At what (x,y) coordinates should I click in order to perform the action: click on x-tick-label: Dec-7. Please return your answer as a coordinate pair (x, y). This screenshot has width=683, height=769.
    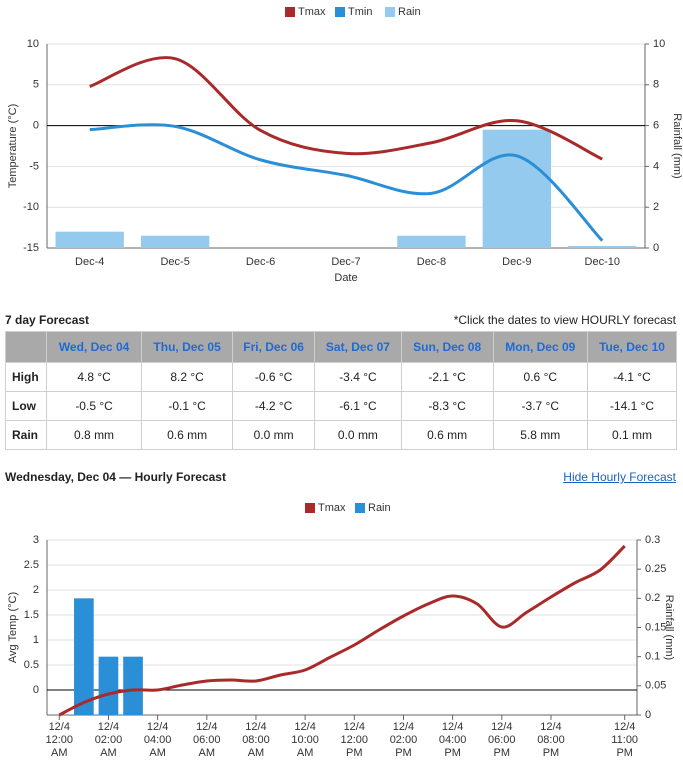
    Looking at the image, I should click on (345, 262).